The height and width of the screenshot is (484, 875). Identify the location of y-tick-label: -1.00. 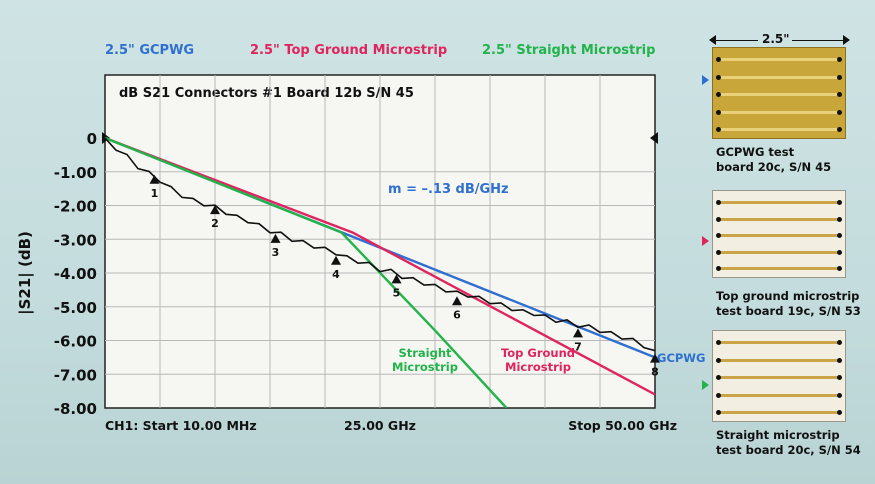
(75, 173).